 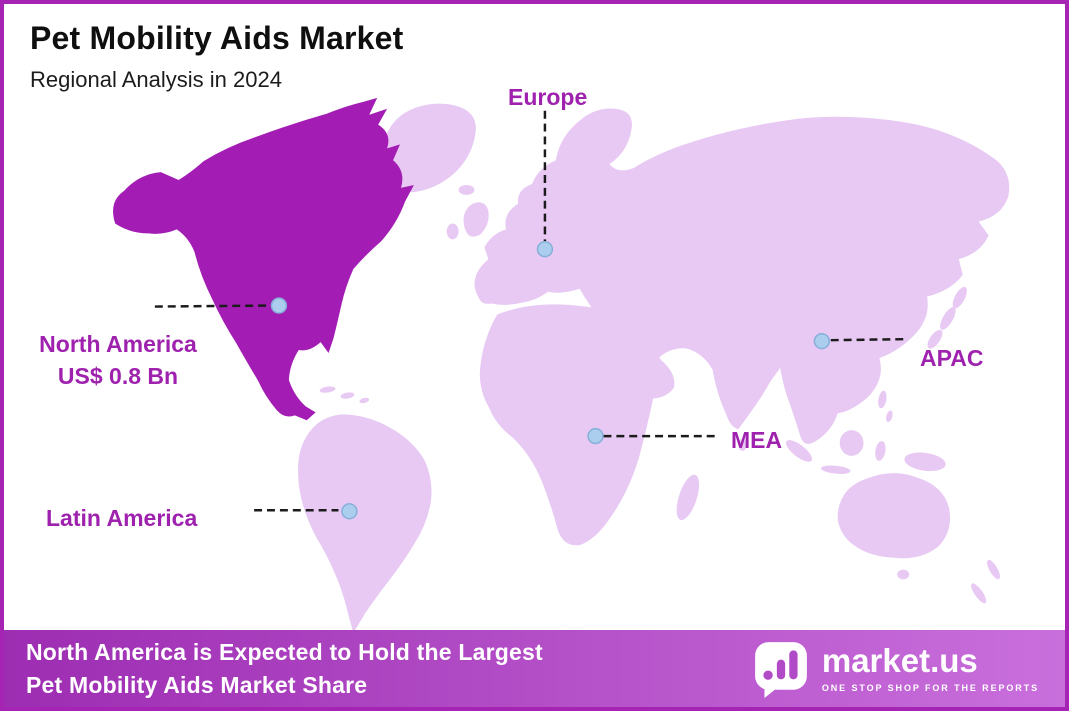 What do you see at coordinates (948, 318) in the screenshot?
I see `region-japan-main` at bounding box center [948, 318].